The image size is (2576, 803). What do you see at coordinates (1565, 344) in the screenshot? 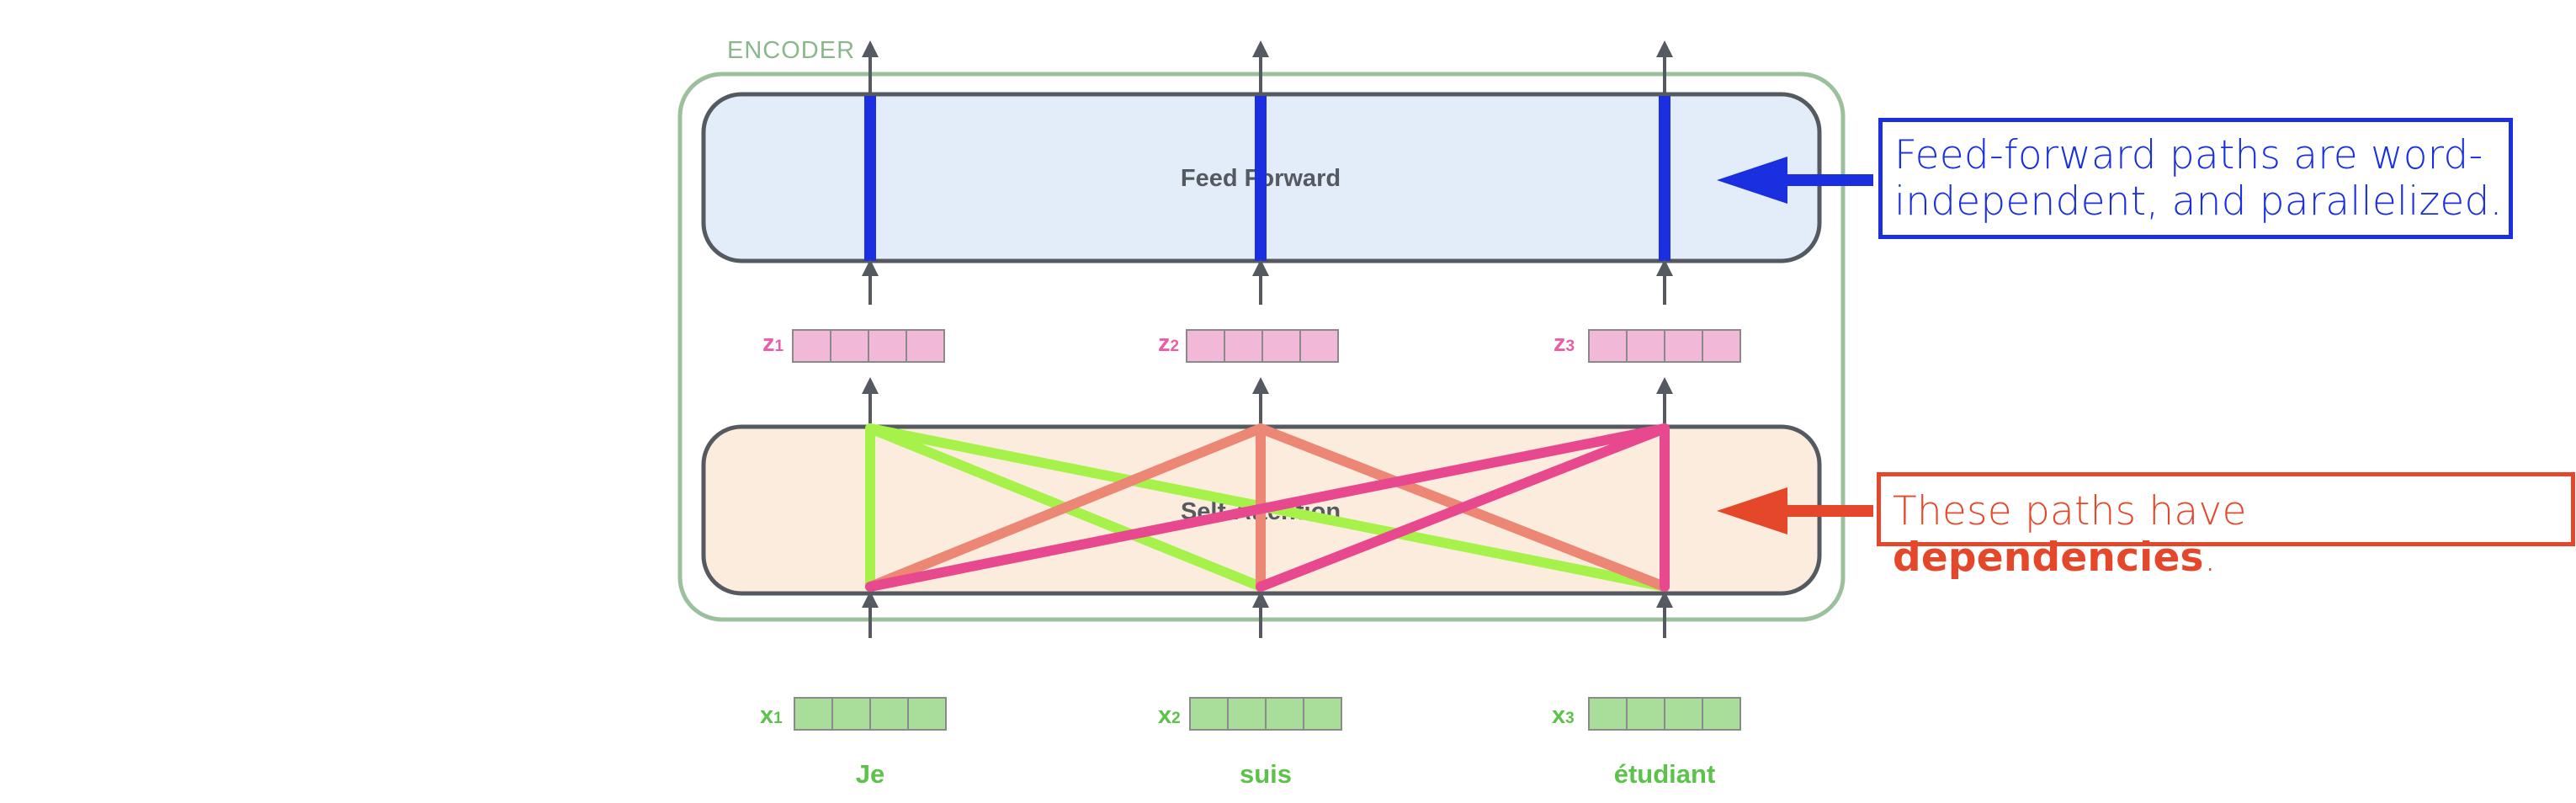
I see `z3-label: z3` at bounding box center [1565, 344].